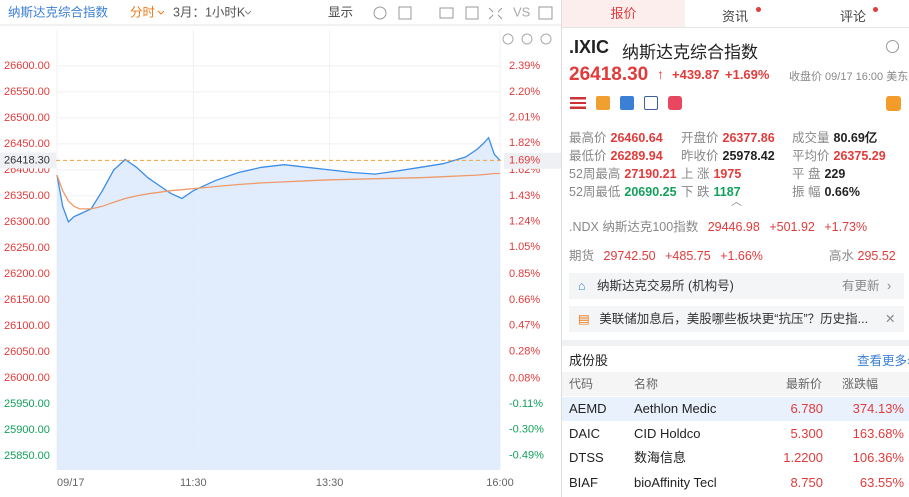  I want to click on notice-text: 纳斯达克交易所 (机构号), so click(665, 286).